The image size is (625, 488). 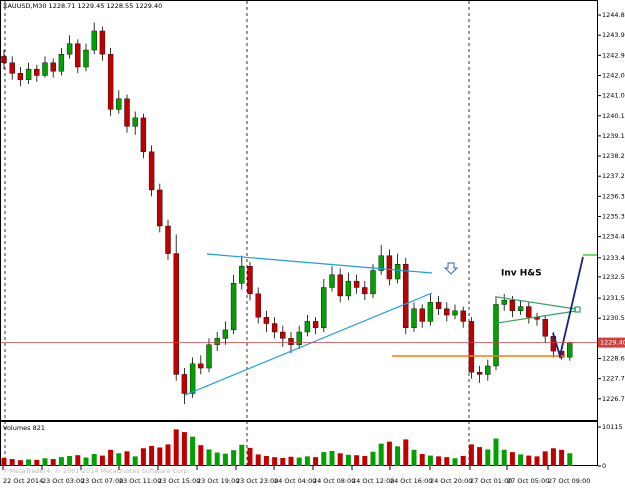 What do you see at coordinates (373, 481) in the screenshot?
I see `x-tick-label: 24 Oct 12:00` at bounding box center [373, 481].